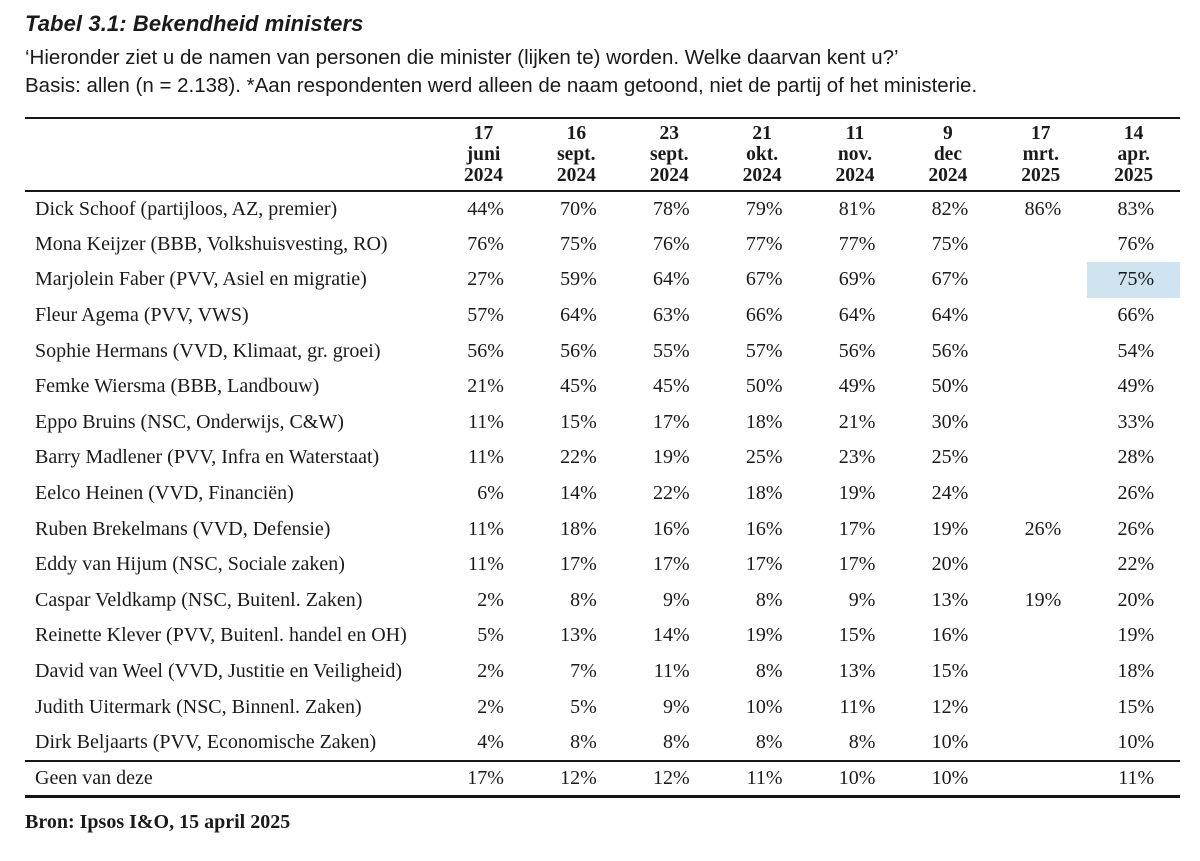 The height and width of the screenshot is (861, 1200). I want to click on corner-cell, so click(231, 154).